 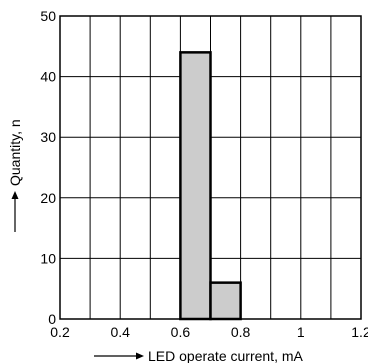 I want to click on y-axis-title-group: Quantity, n, so click(x=15, y=175).